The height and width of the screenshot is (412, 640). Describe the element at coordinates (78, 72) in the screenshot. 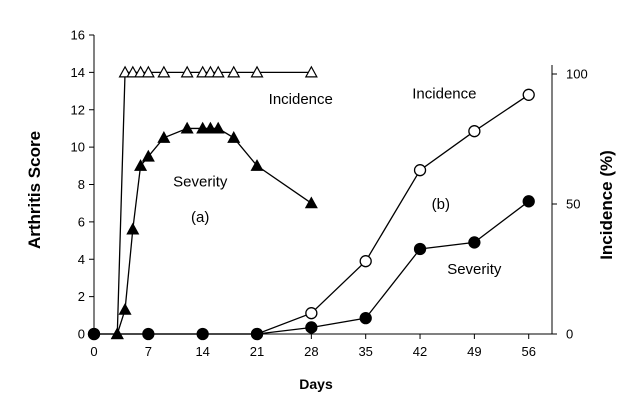

I see `y-tick-label: 14` at that location.